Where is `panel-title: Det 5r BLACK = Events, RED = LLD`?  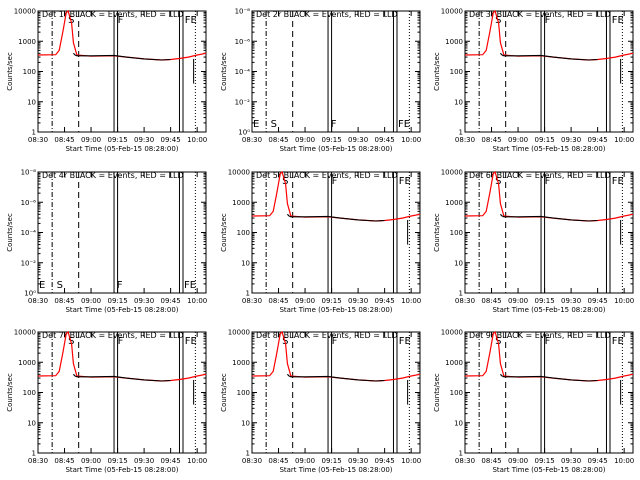
panel-title: Det 5r BLACK = Events, RED = LLD is located at coordinates (327, 175).